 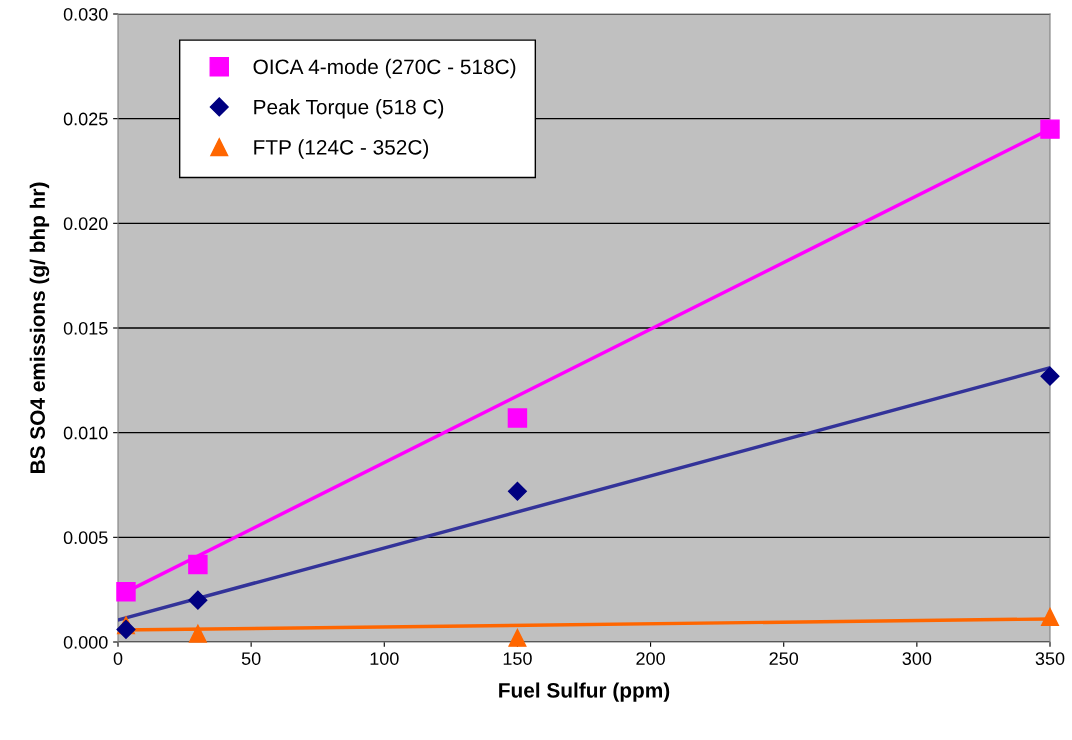 I want to click on legend-label: OICA 4-mode (270C - 518C), so click(x=384, y=68).